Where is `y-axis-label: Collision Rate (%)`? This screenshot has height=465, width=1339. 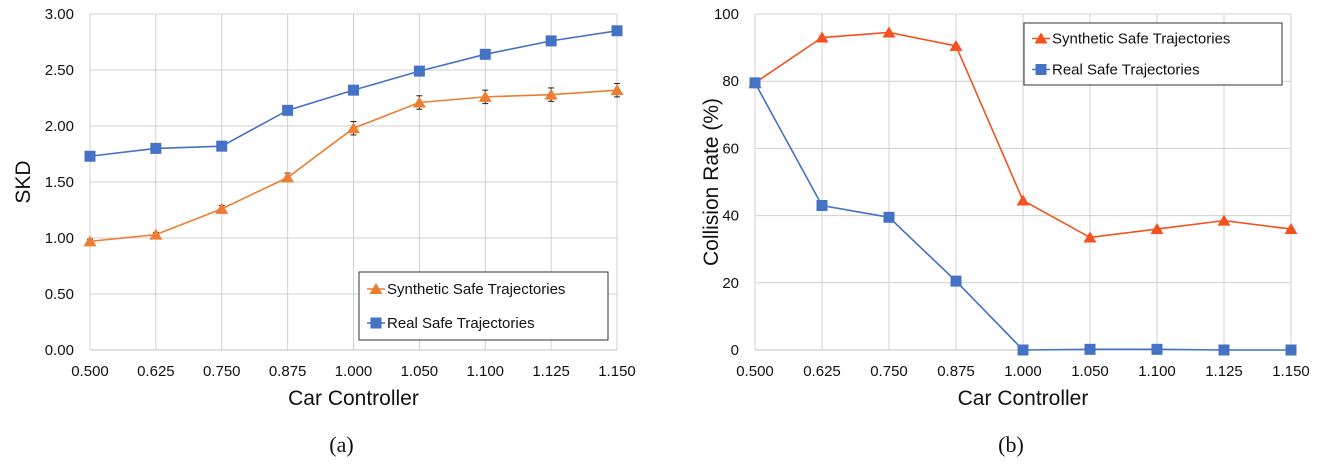
y-axis-label: Collision Rate (%) is located at coordinates (711, 182).